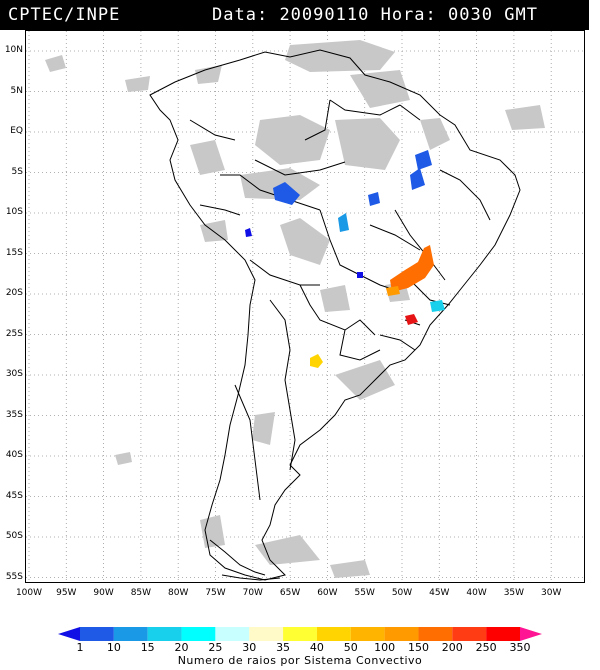 Image resolution: width=600 pixels, height=670 pixels. Describe the element at coordinates (240, 15) in the screenshot. I see `data-label: Data:` at that location.